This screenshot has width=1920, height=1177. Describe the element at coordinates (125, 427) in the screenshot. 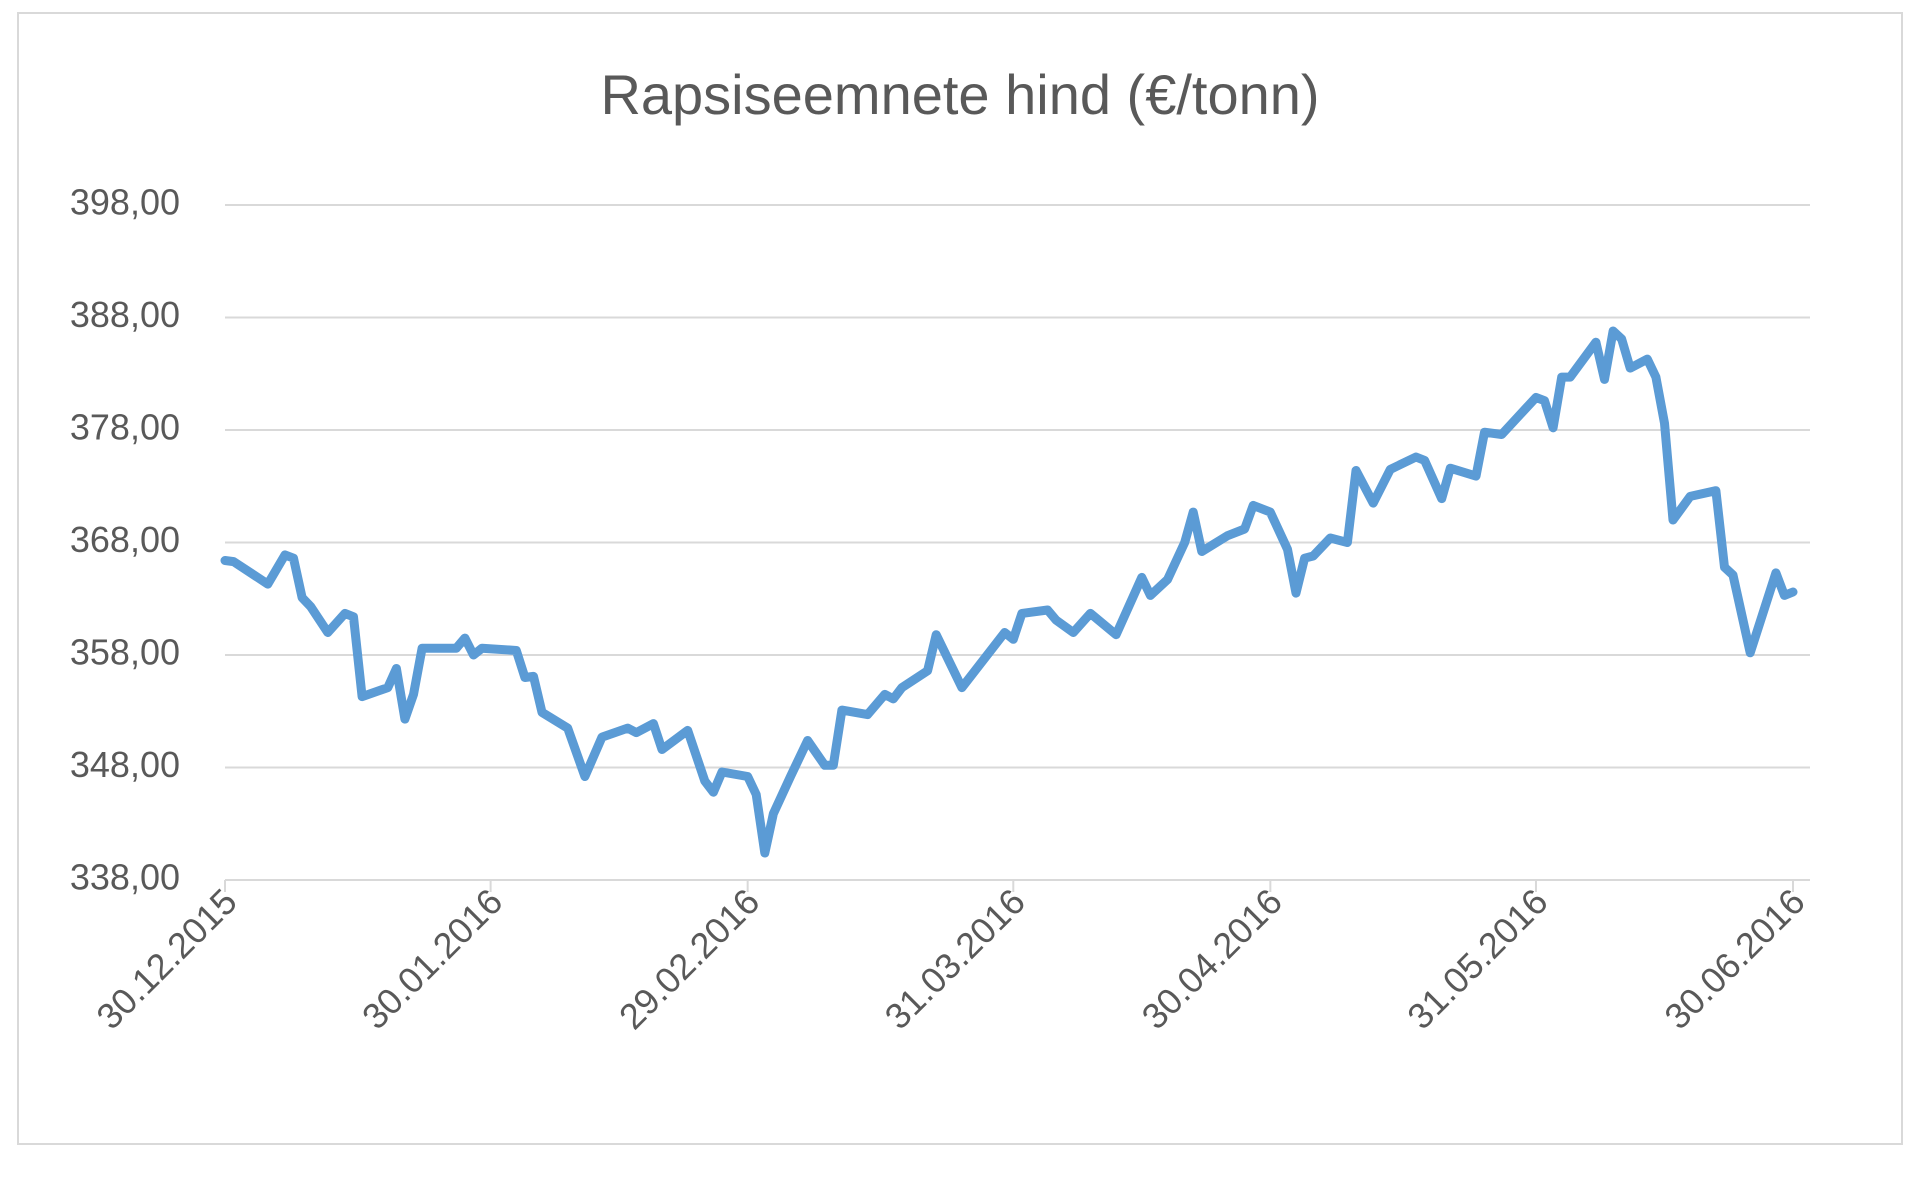

I see `y-tick-label: 378,00` at that location.